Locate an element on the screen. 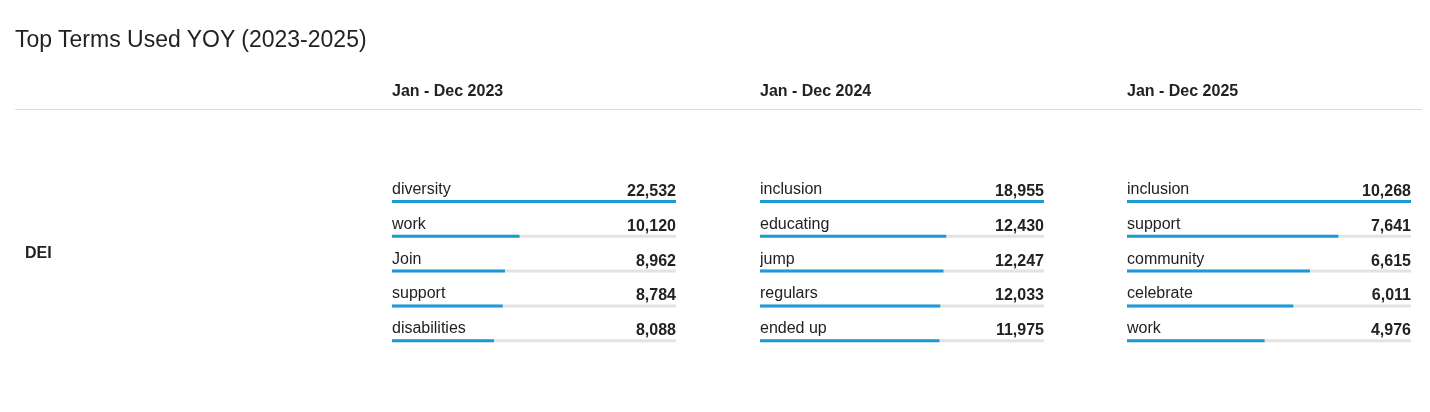 The width and height of the screenshot is (1430, 412). y-tick-label: diversity is located at coordinates (421, 188).